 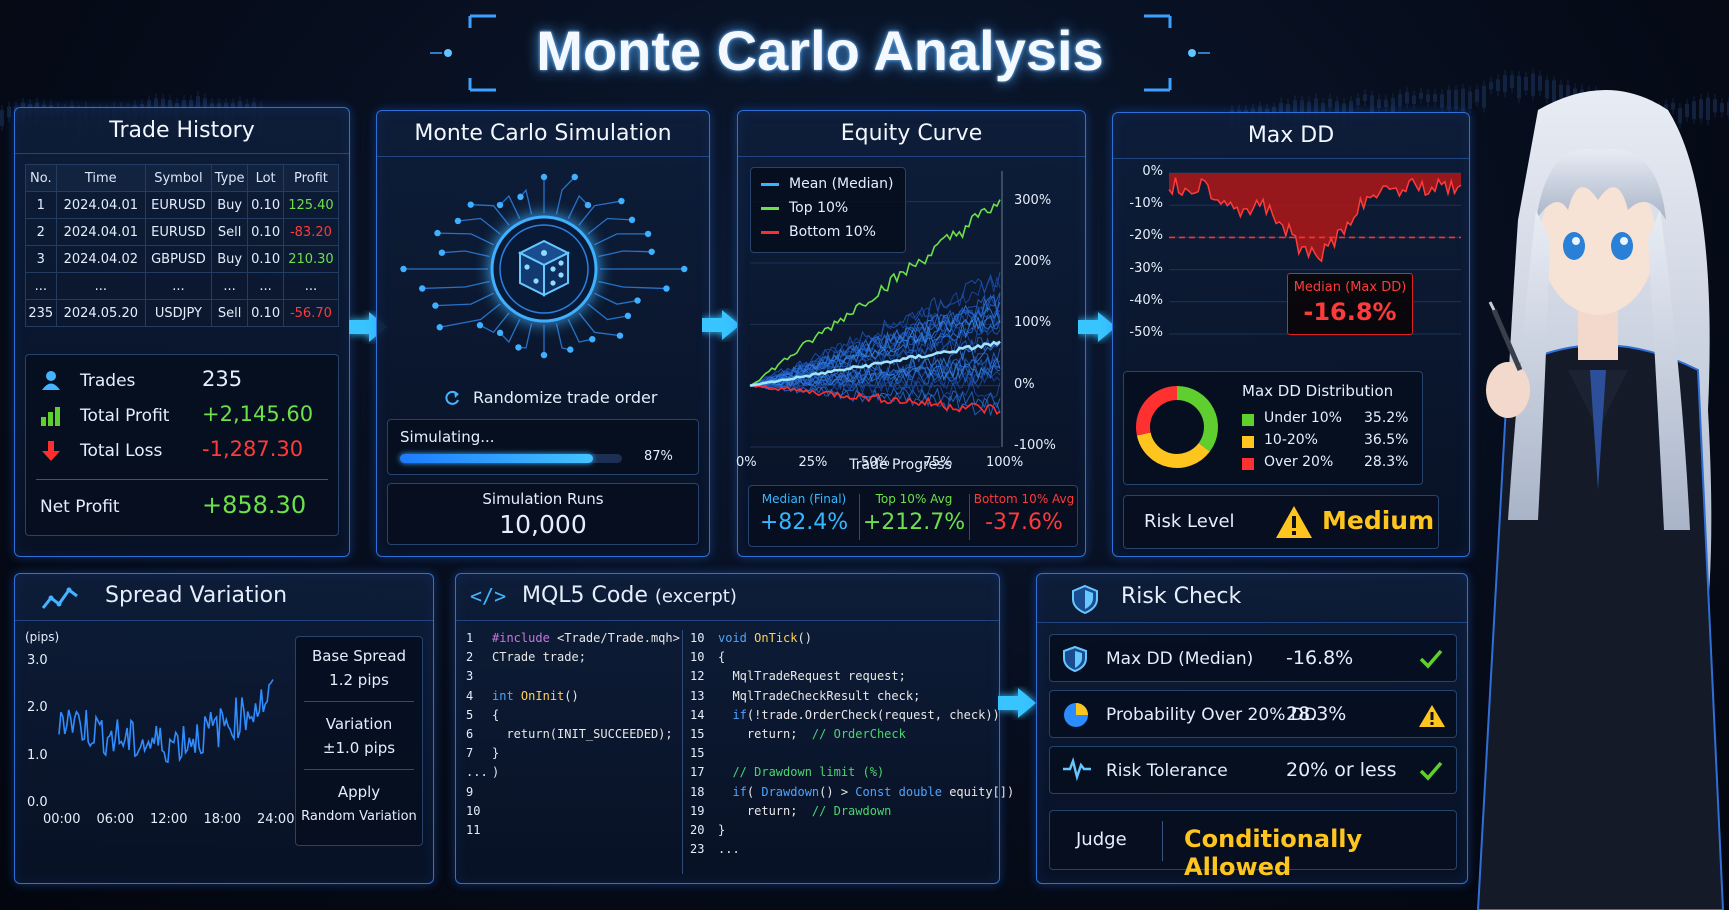 I want to click on header: Monte Carlo Analysis, so click(x=820, y=53).